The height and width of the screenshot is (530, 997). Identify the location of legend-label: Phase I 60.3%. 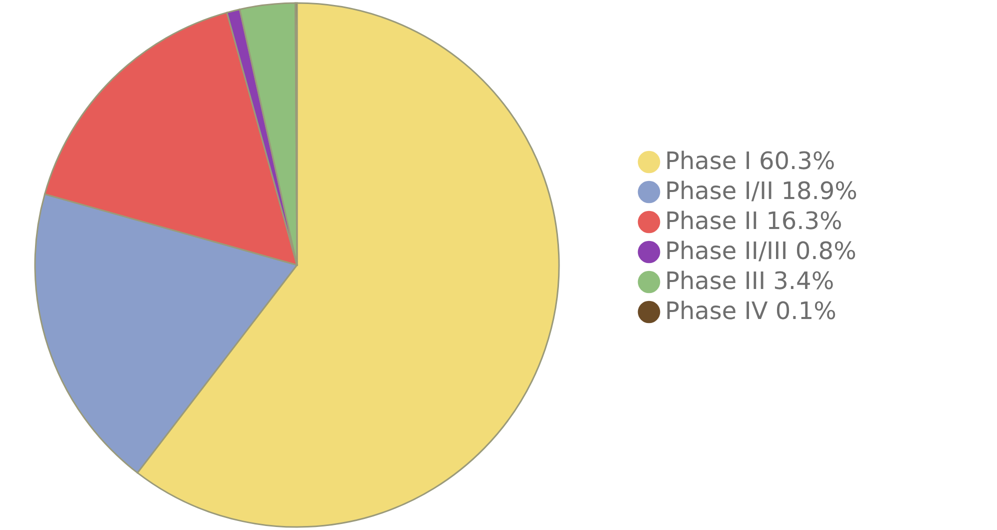
(750, 161).